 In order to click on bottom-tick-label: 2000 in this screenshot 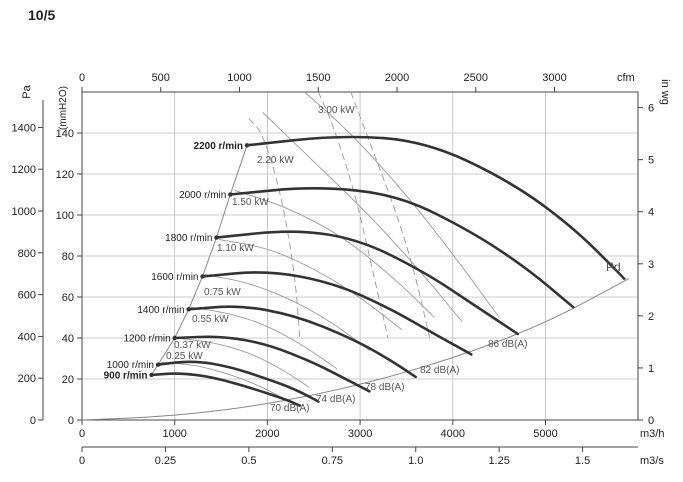, I will do `click(267, 434)`.